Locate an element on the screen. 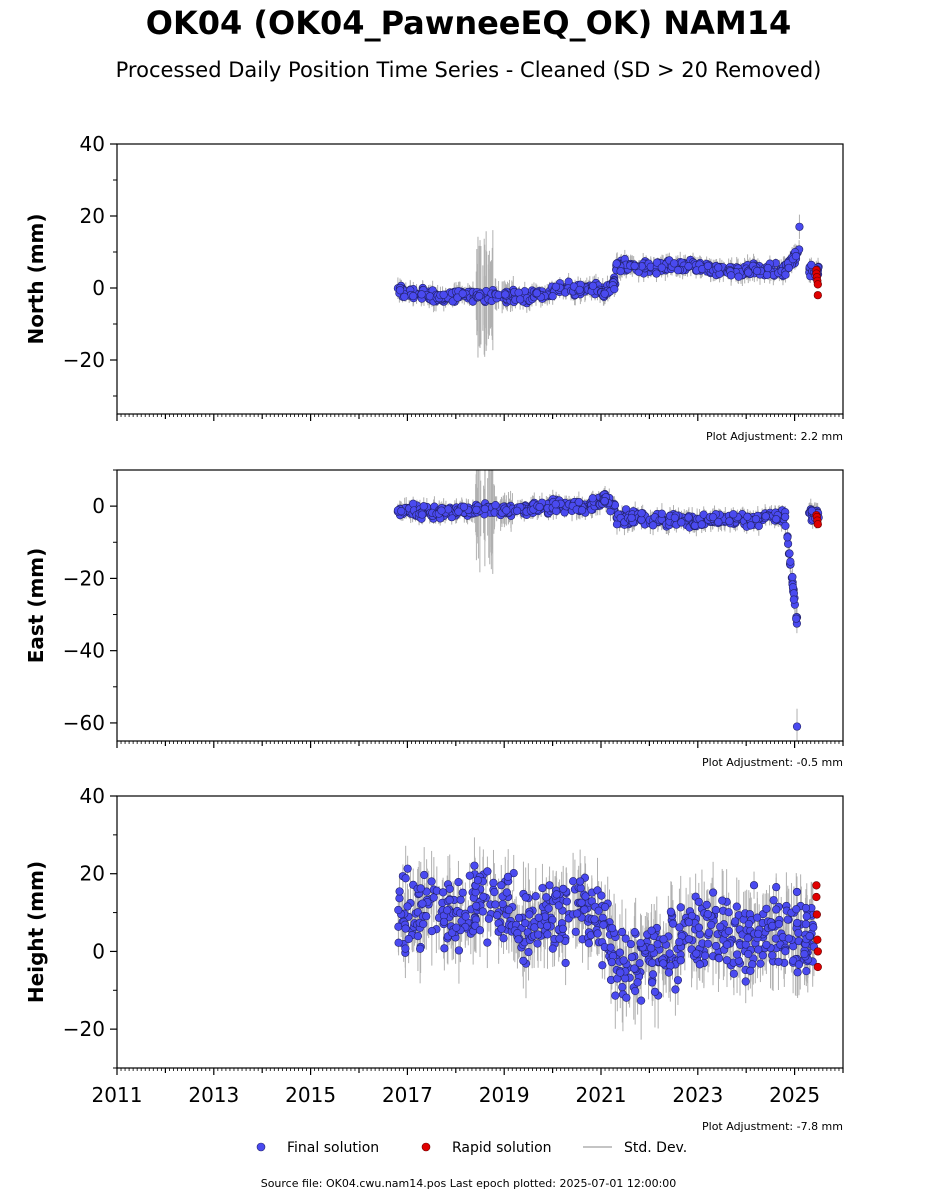 The width and height of the screenshot is (937, 1200). y-axis-label: Height (mm) is located at coordinates (36, 932).